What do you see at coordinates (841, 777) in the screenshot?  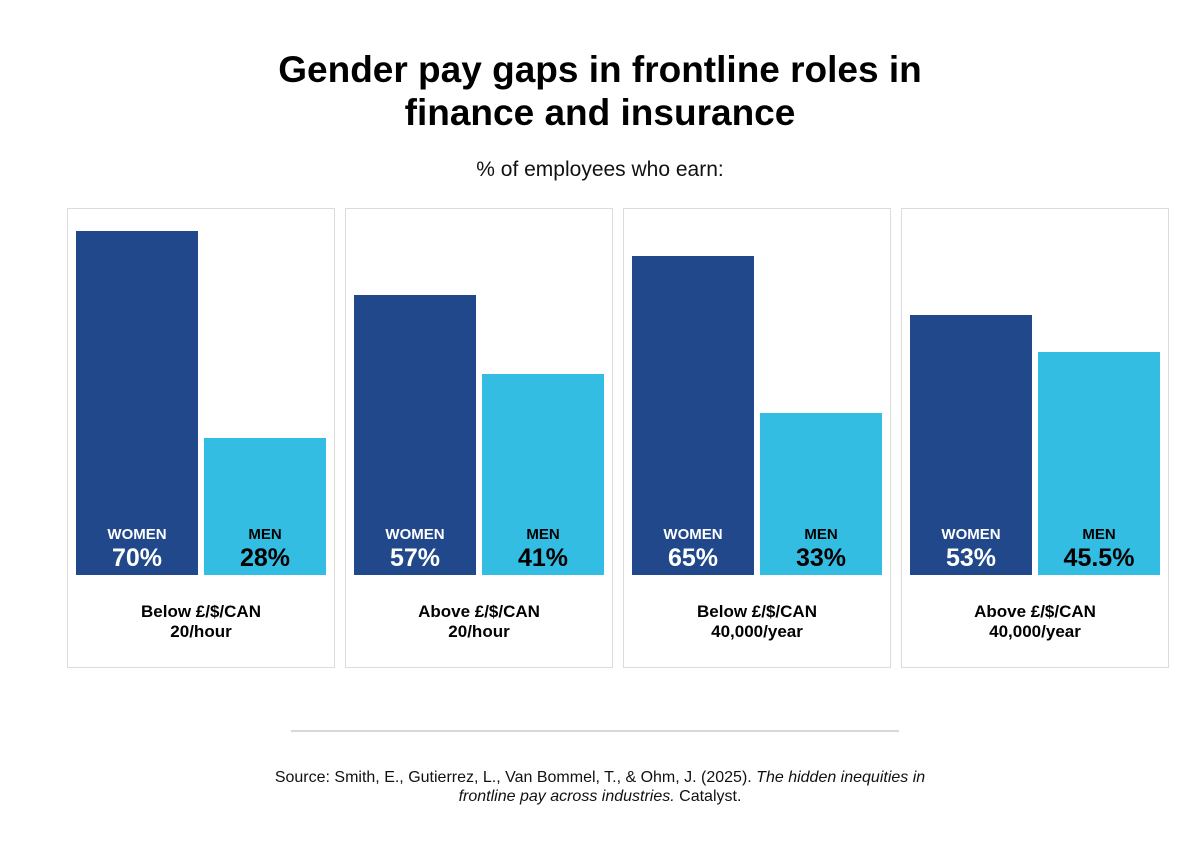 I see `source-title-1: The hidden inequities in` at bounding box center [841, 777].